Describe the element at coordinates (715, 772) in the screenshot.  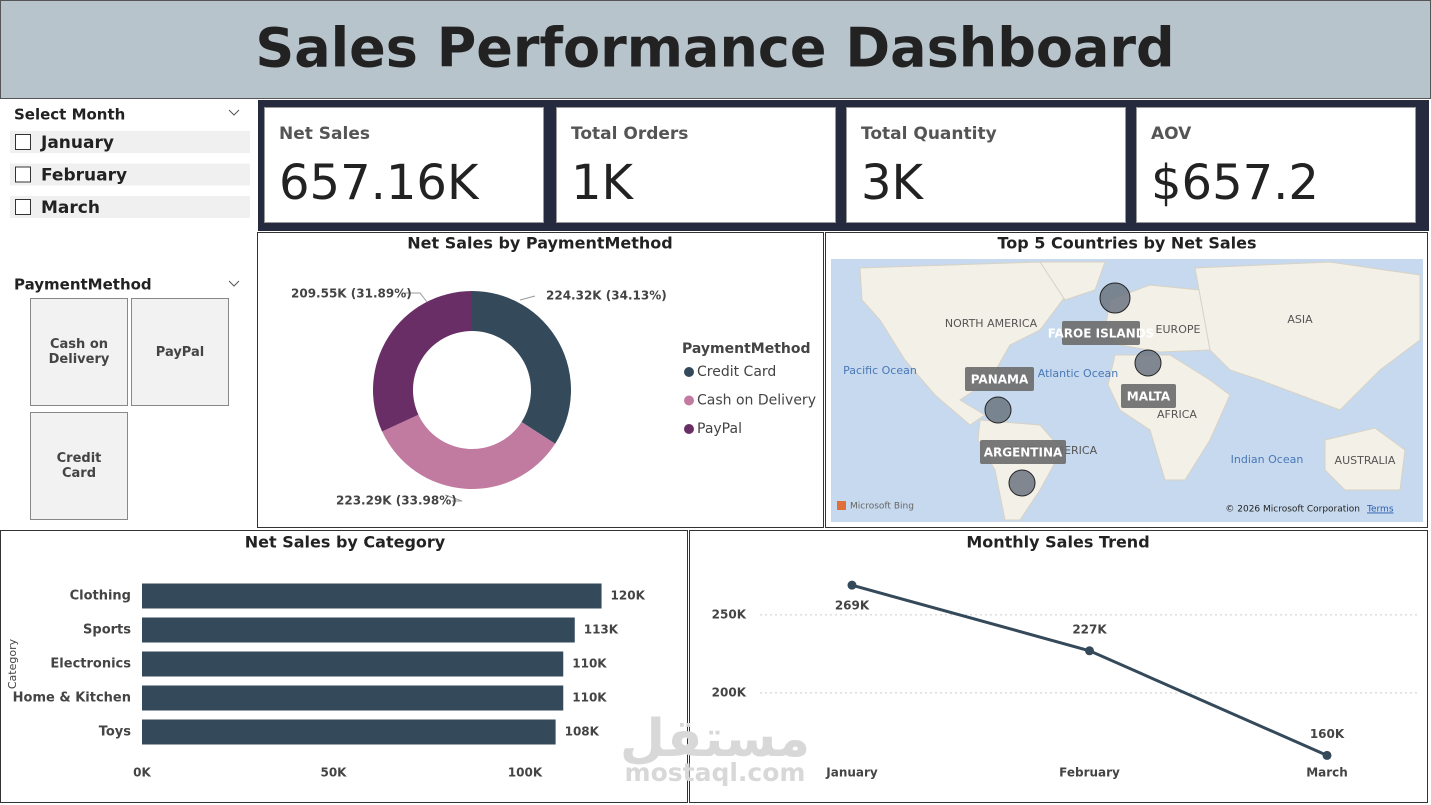
I see `watermark: mostaql.com` at that location.